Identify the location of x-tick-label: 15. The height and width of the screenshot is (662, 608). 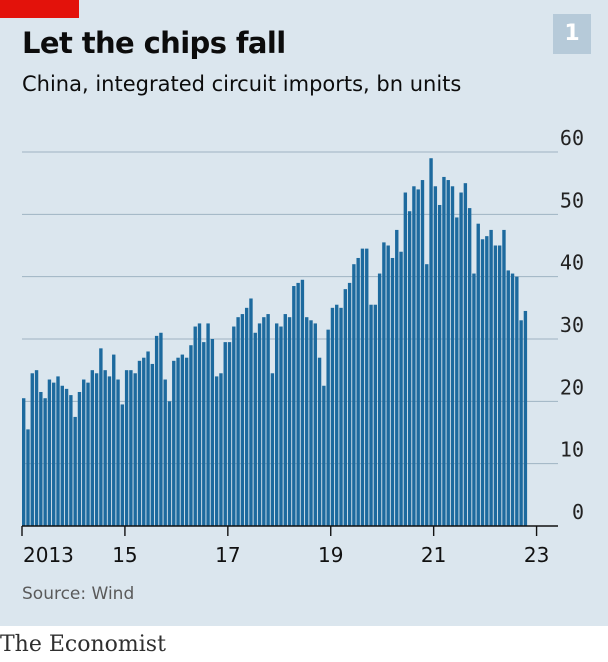
(124, 555).